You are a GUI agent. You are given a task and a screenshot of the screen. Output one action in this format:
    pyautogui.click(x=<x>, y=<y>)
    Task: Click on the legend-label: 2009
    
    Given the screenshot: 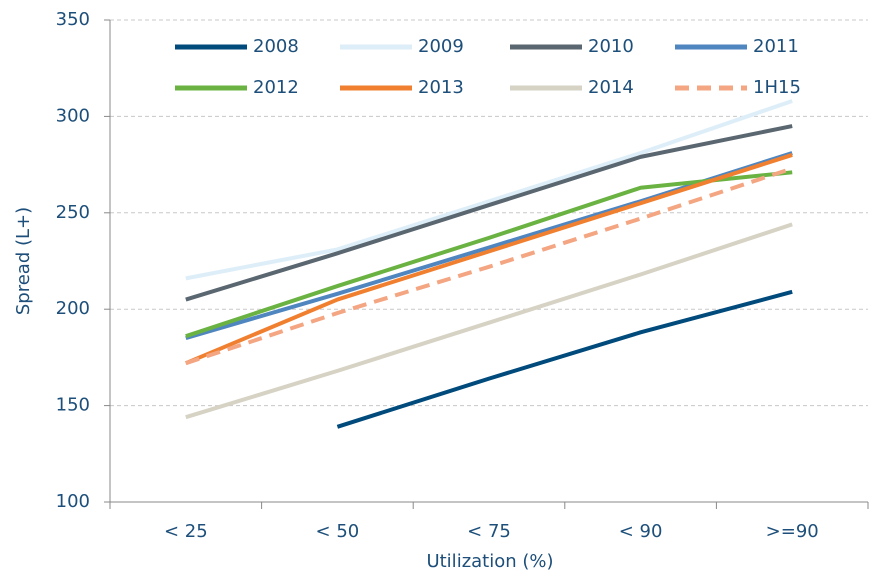 What is the action you would take?
    pyautogui.click(x=441, y=46)
    